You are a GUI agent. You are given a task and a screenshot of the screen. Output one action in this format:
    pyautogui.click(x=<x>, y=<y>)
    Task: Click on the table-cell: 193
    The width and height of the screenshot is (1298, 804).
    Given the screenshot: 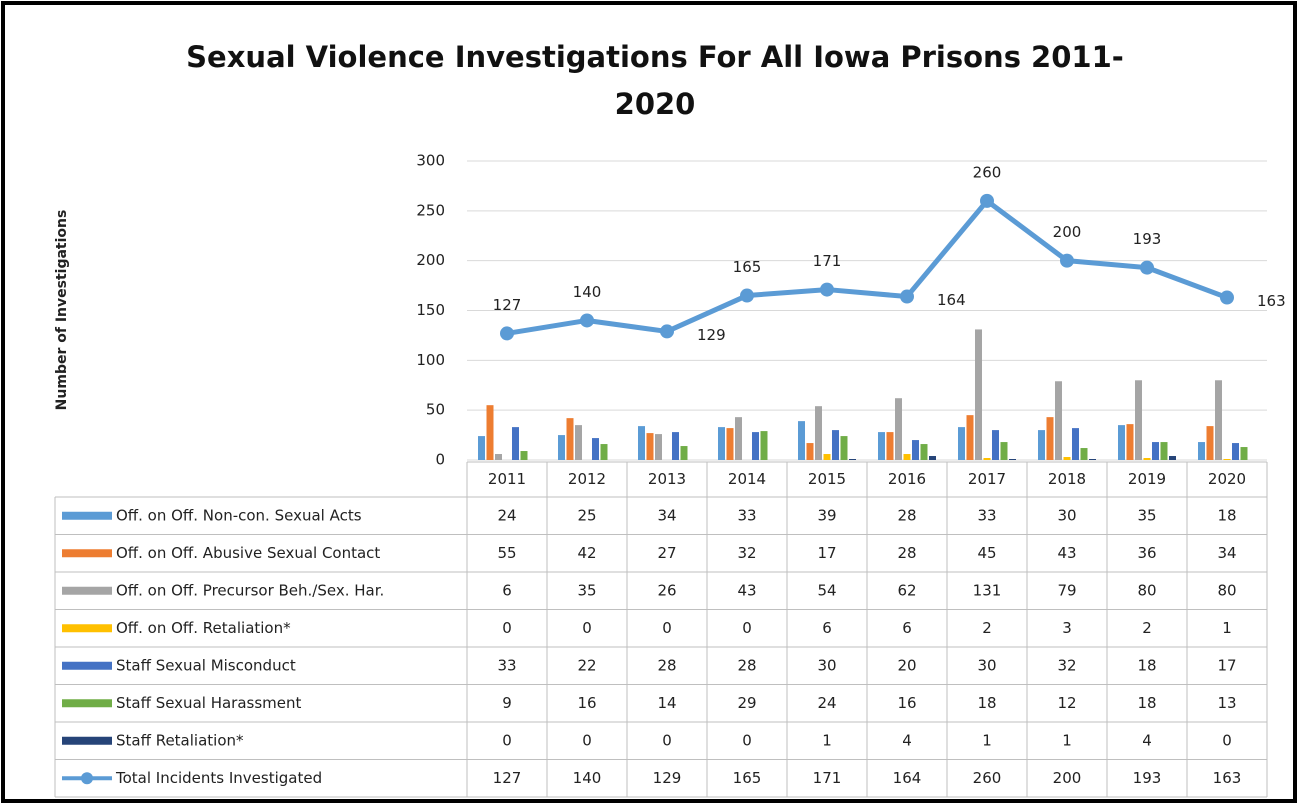 What is the action you would take?
    pyautogui.click(x=1147, y=778)
    